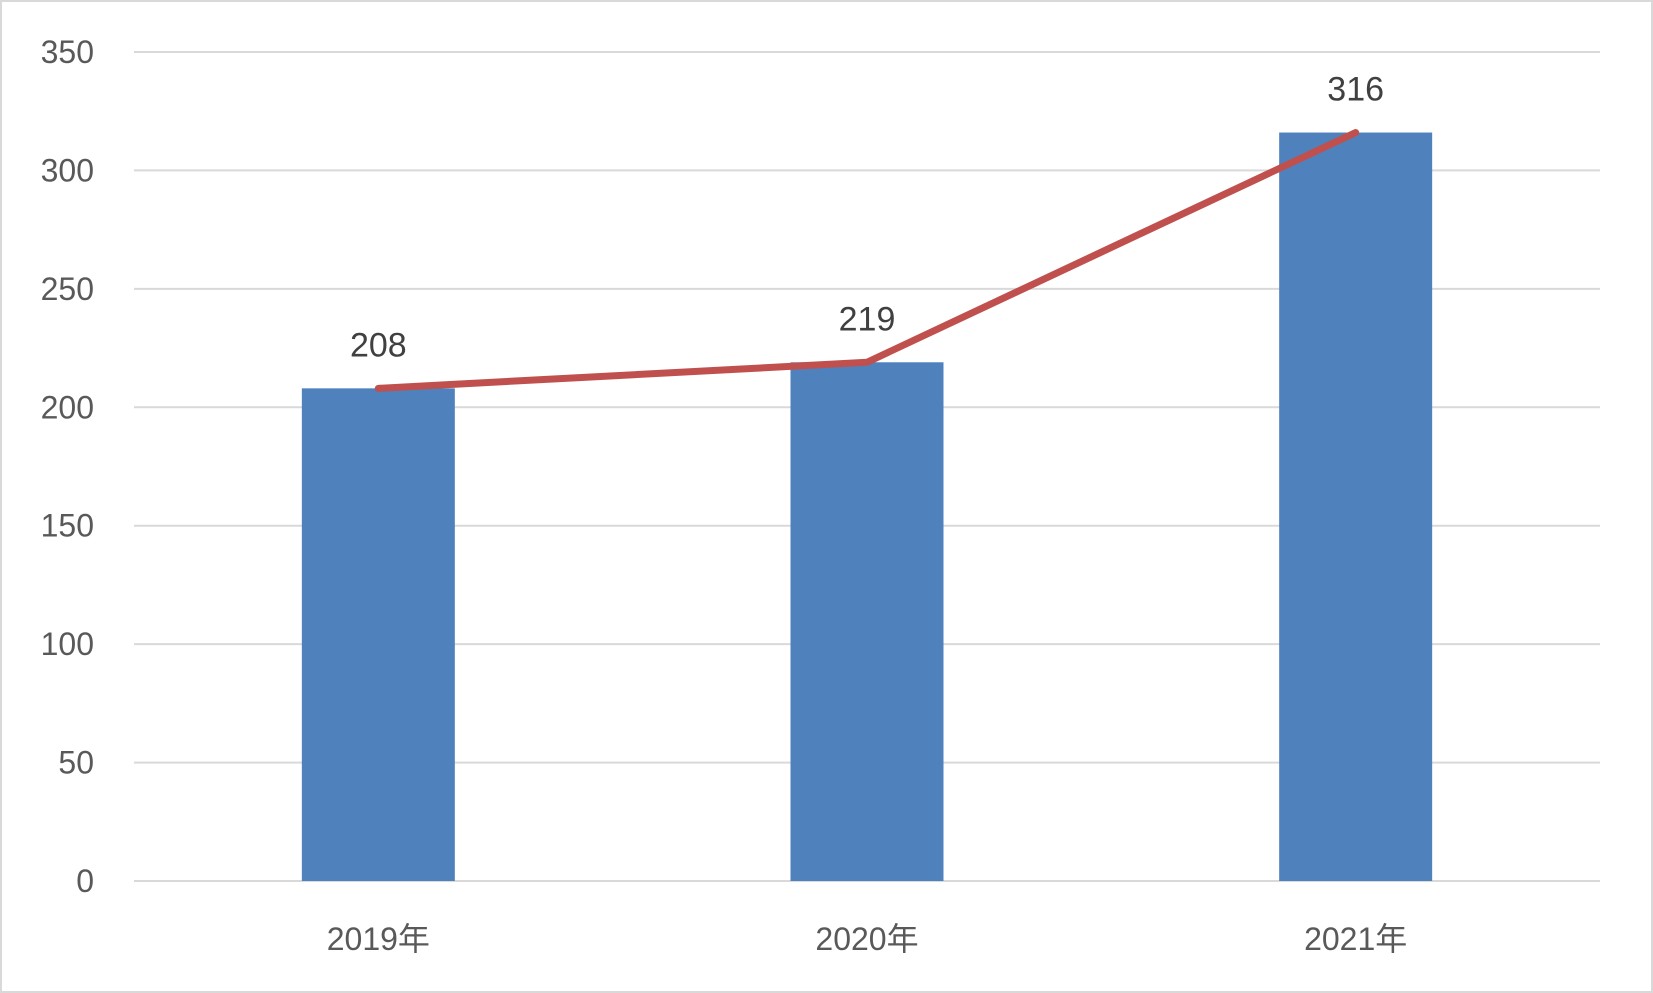 The height and width of the screenshot is (993, 1653). I want to click on y-tick-label: 150, so click(67, 526).